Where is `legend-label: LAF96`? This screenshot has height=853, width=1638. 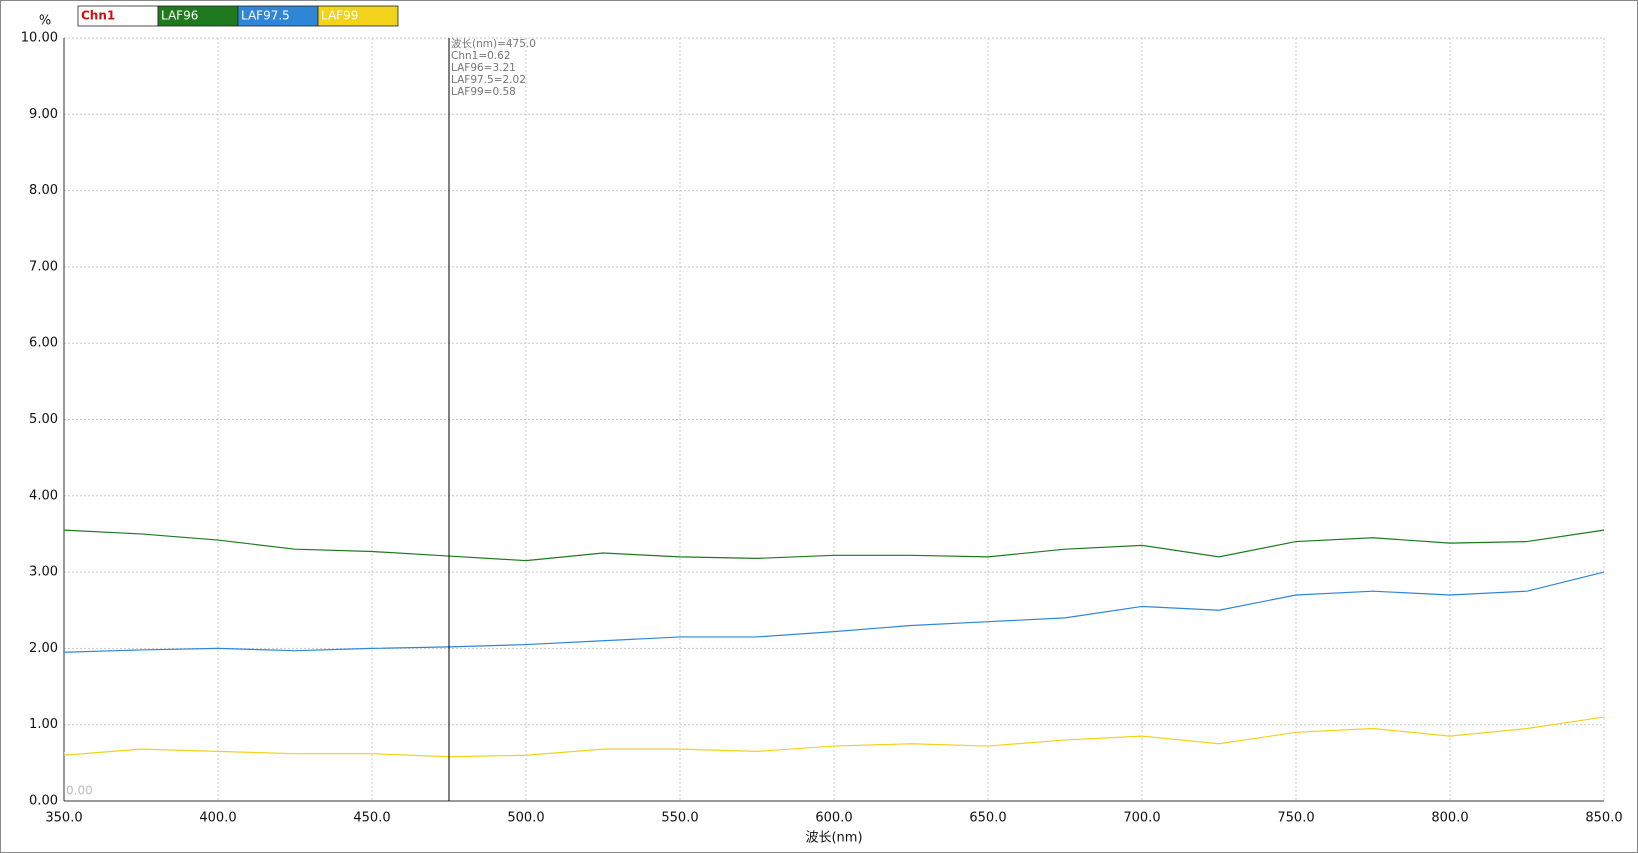
legend-label: LAF96 is located at coordinates (179, 16).